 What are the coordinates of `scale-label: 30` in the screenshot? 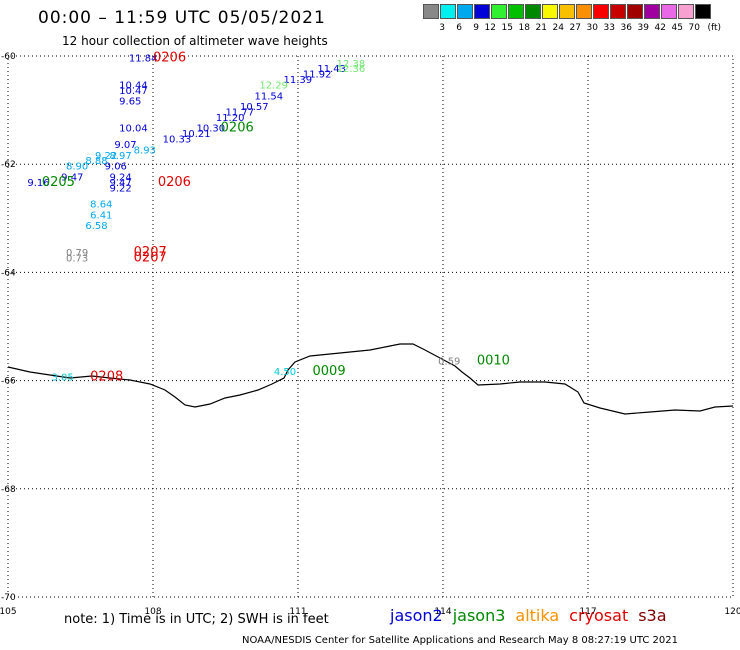 It's located at (592, 28).